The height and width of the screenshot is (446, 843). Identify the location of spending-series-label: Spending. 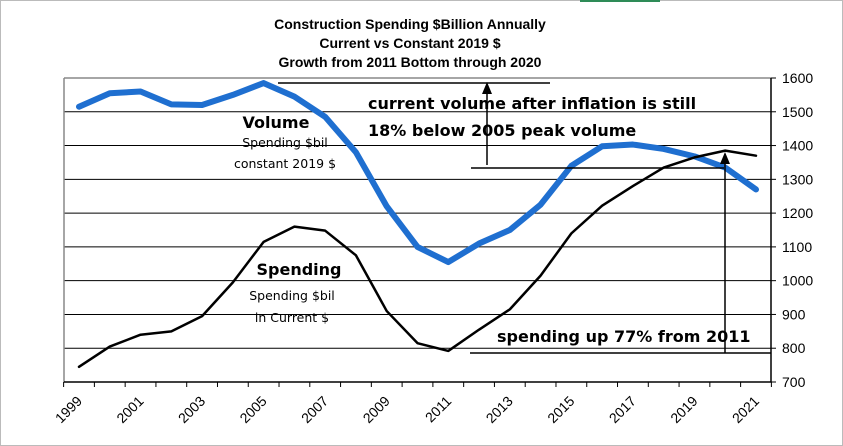
(299, 269).